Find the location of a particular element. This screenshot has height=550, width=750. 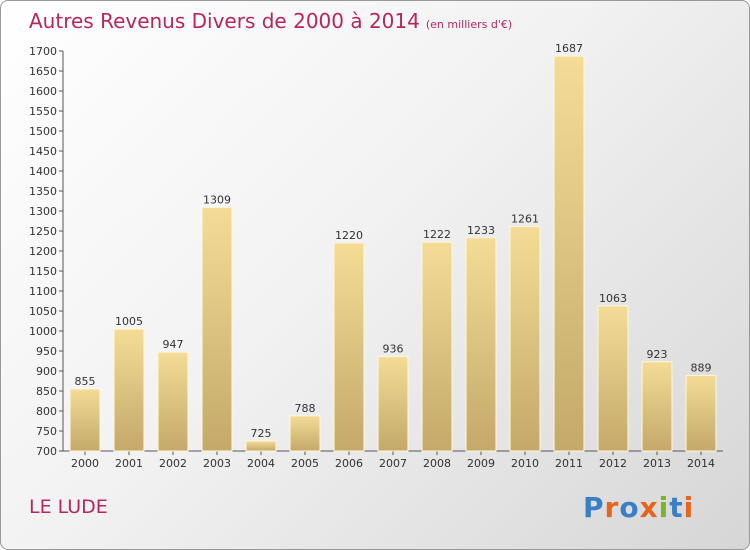

bar-value-label: 1220 is located at coordinates (349, 235).